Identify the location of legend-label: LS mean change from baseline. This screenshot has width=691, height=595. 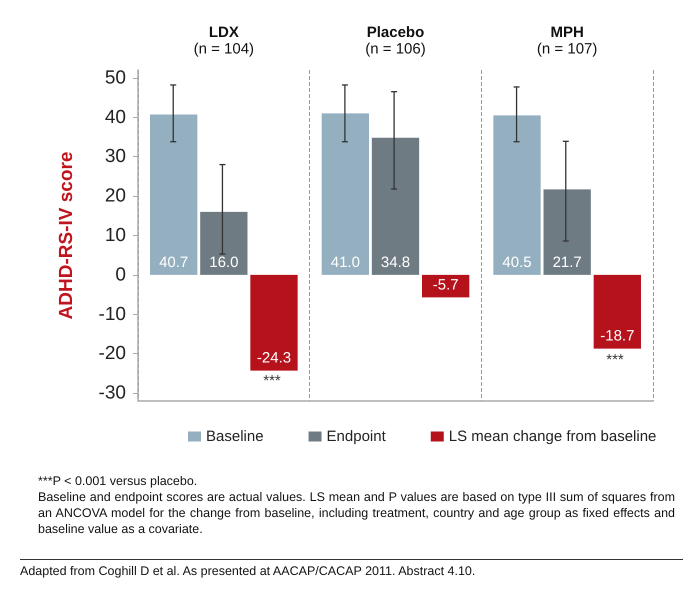
(552, 436).